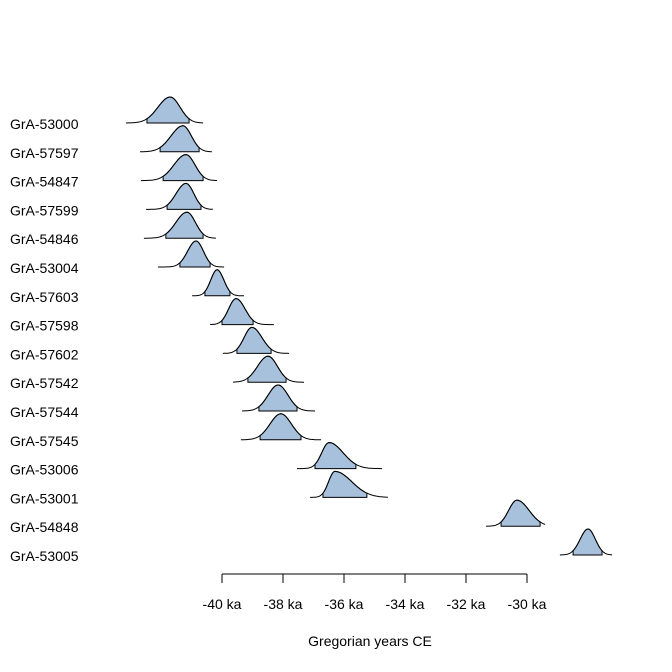  I want to click on density-GrA-53001: GrA-53001, so click(199, 488).